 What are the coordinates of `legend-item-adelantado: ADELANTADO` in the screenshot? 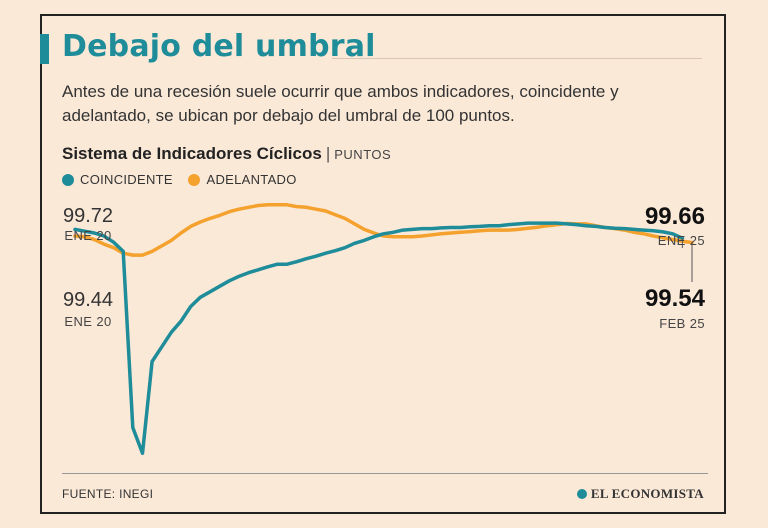 It's located at (242, 179).